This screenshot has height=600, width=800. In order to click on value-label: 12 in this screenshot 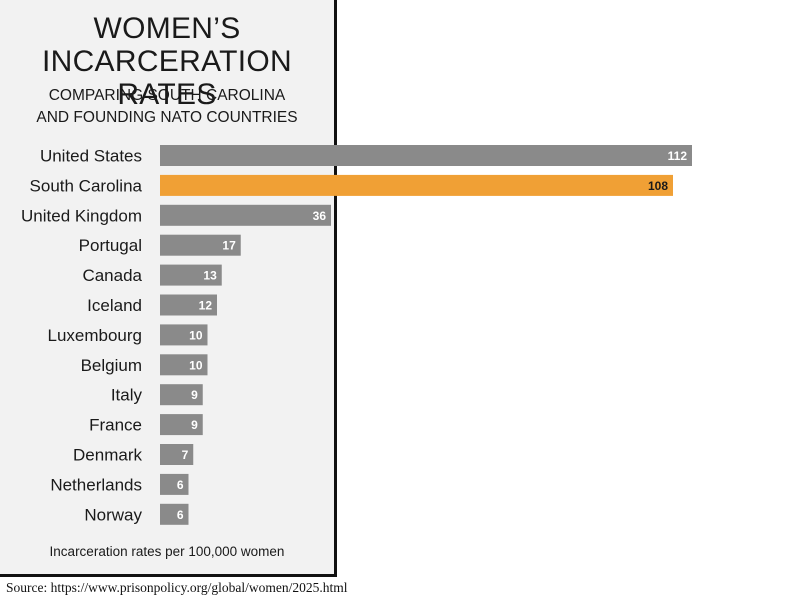, I will do `click(206, 306)`.